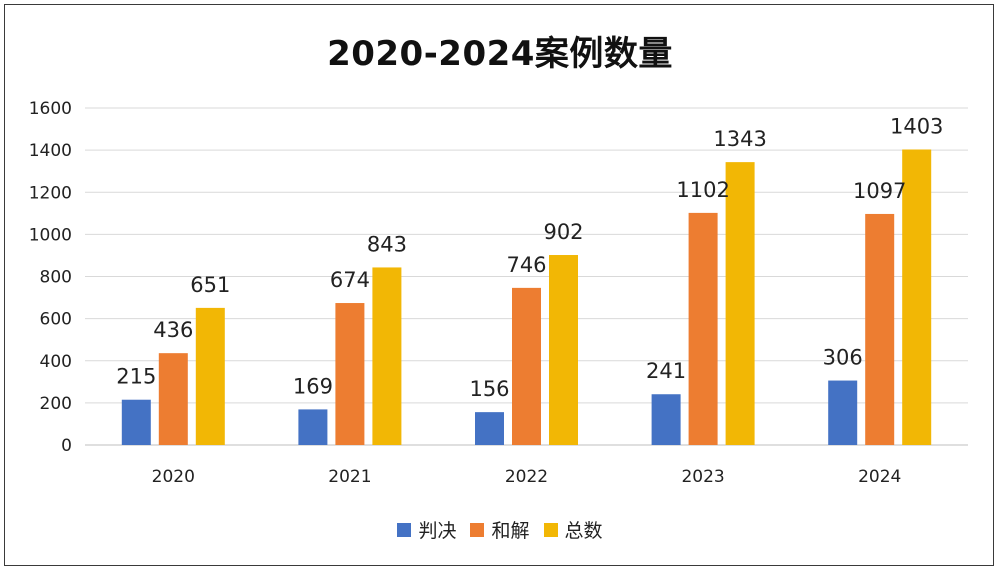 The width and height of the screenshot is (1000, 572). Describe the element at coordinates (173, 477) in the screenshot. I see `x-tick-label: 2020` at that location.